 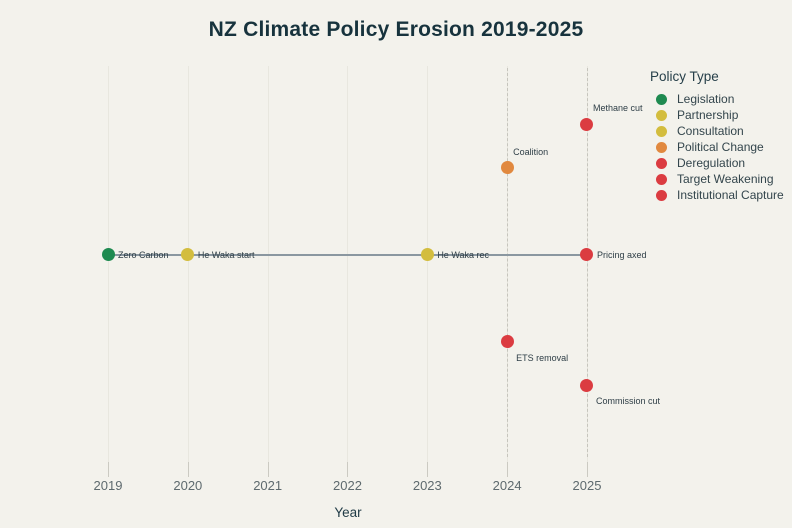 I want to click on point-label-pricing-axed: Pricing axed, so click(x=621, y=254).